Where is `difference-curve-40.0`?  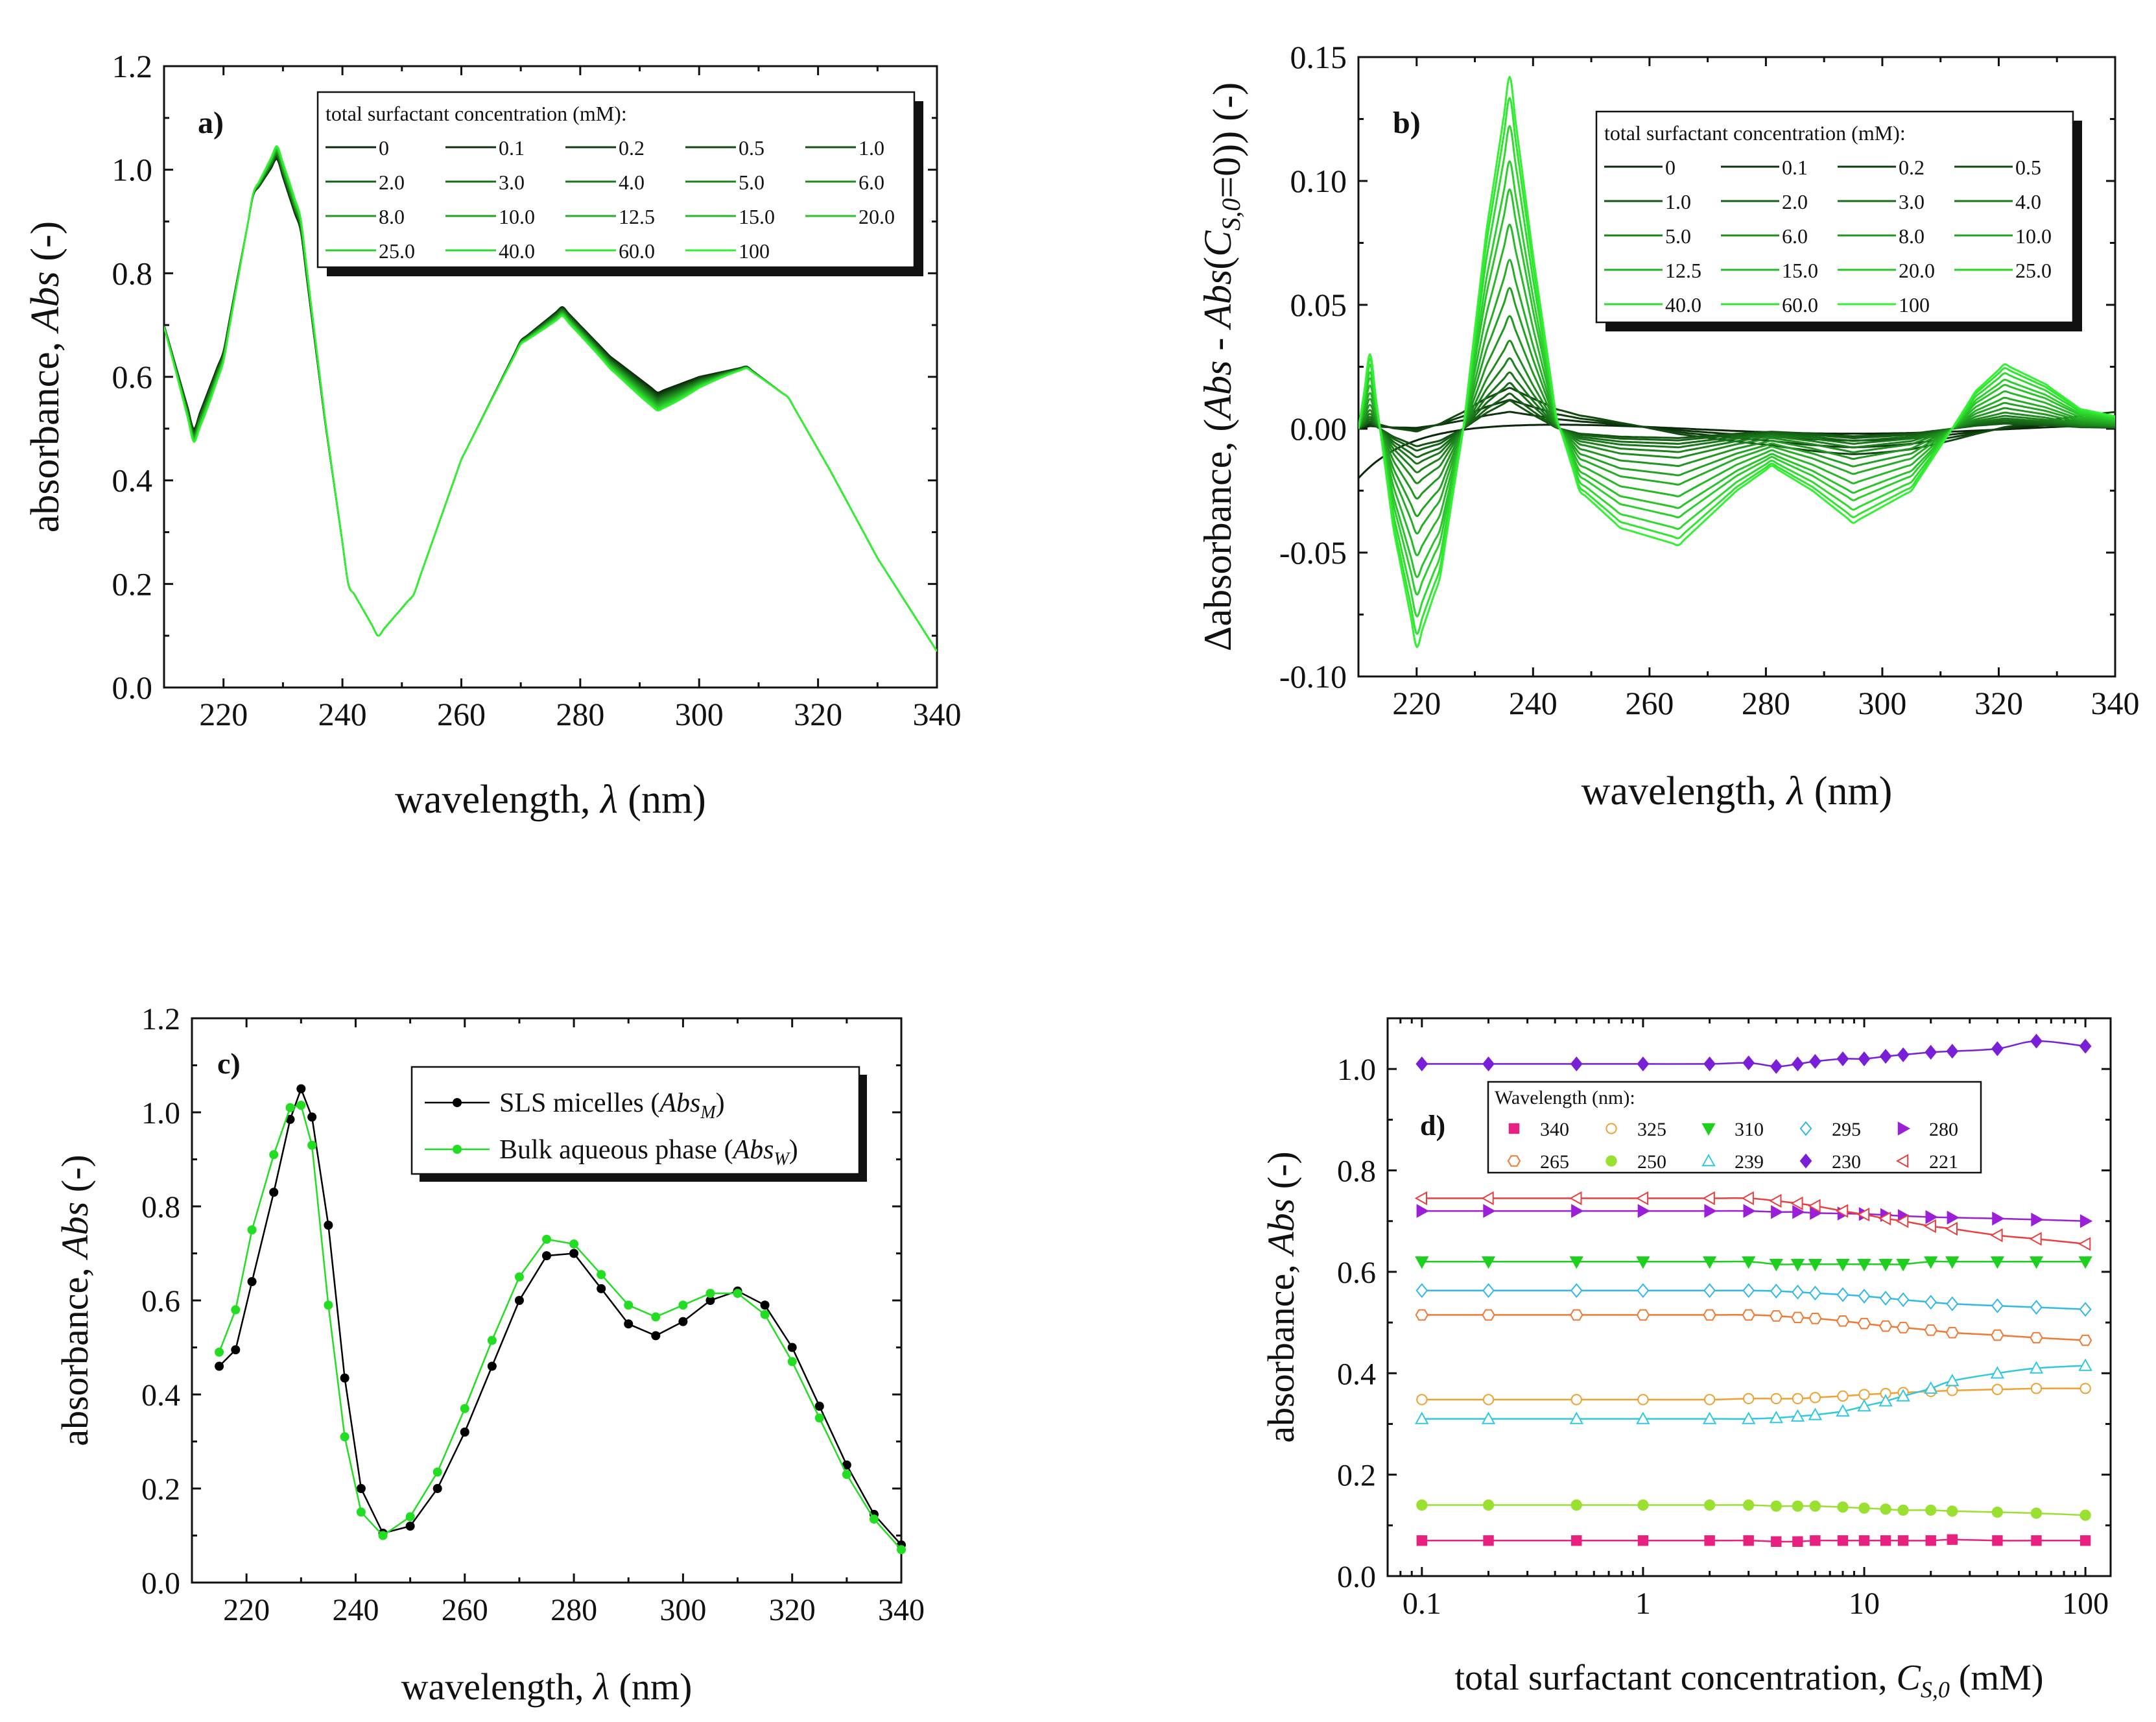
difference-curve-40.0 is located at coordinates (1736, 371).